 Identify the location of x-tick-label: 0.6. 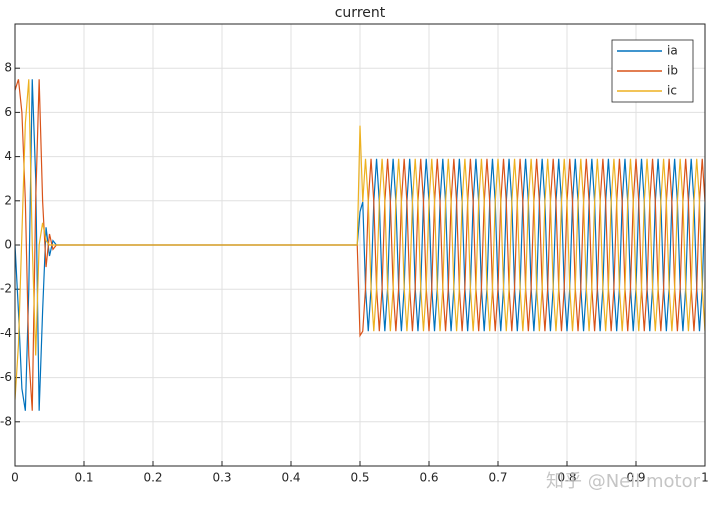
(428, 478).